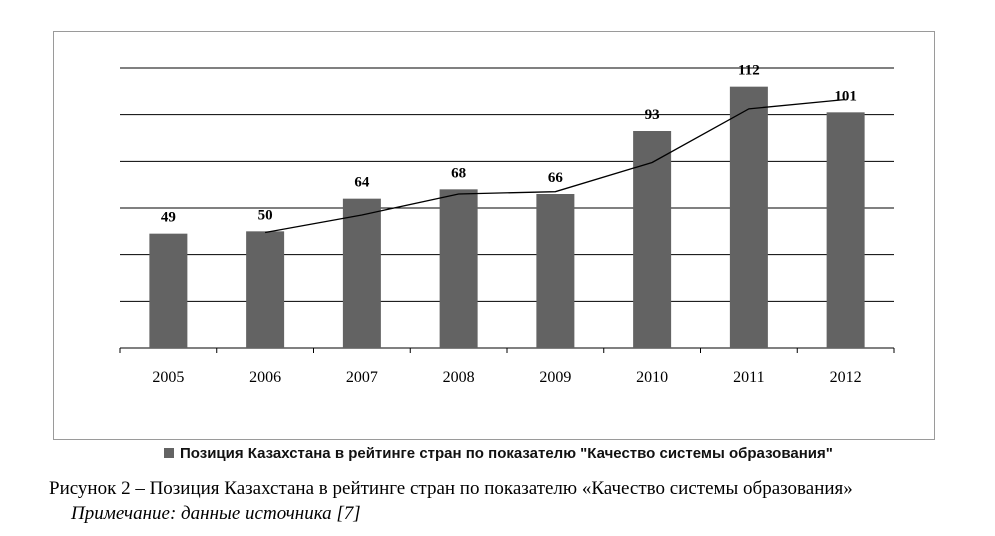  I want to click on legend-swatch, so click(169, 453).